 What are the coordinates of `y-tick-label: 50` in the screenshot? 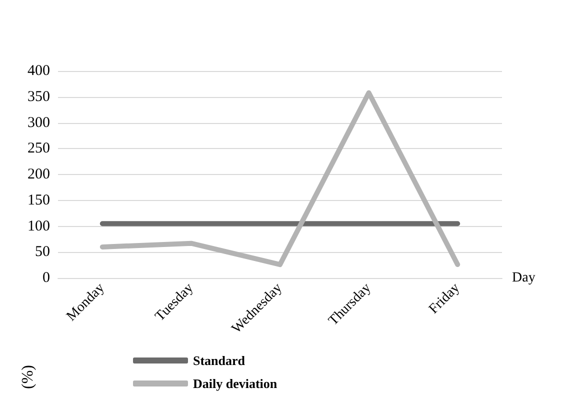 It's located at (42, 252).